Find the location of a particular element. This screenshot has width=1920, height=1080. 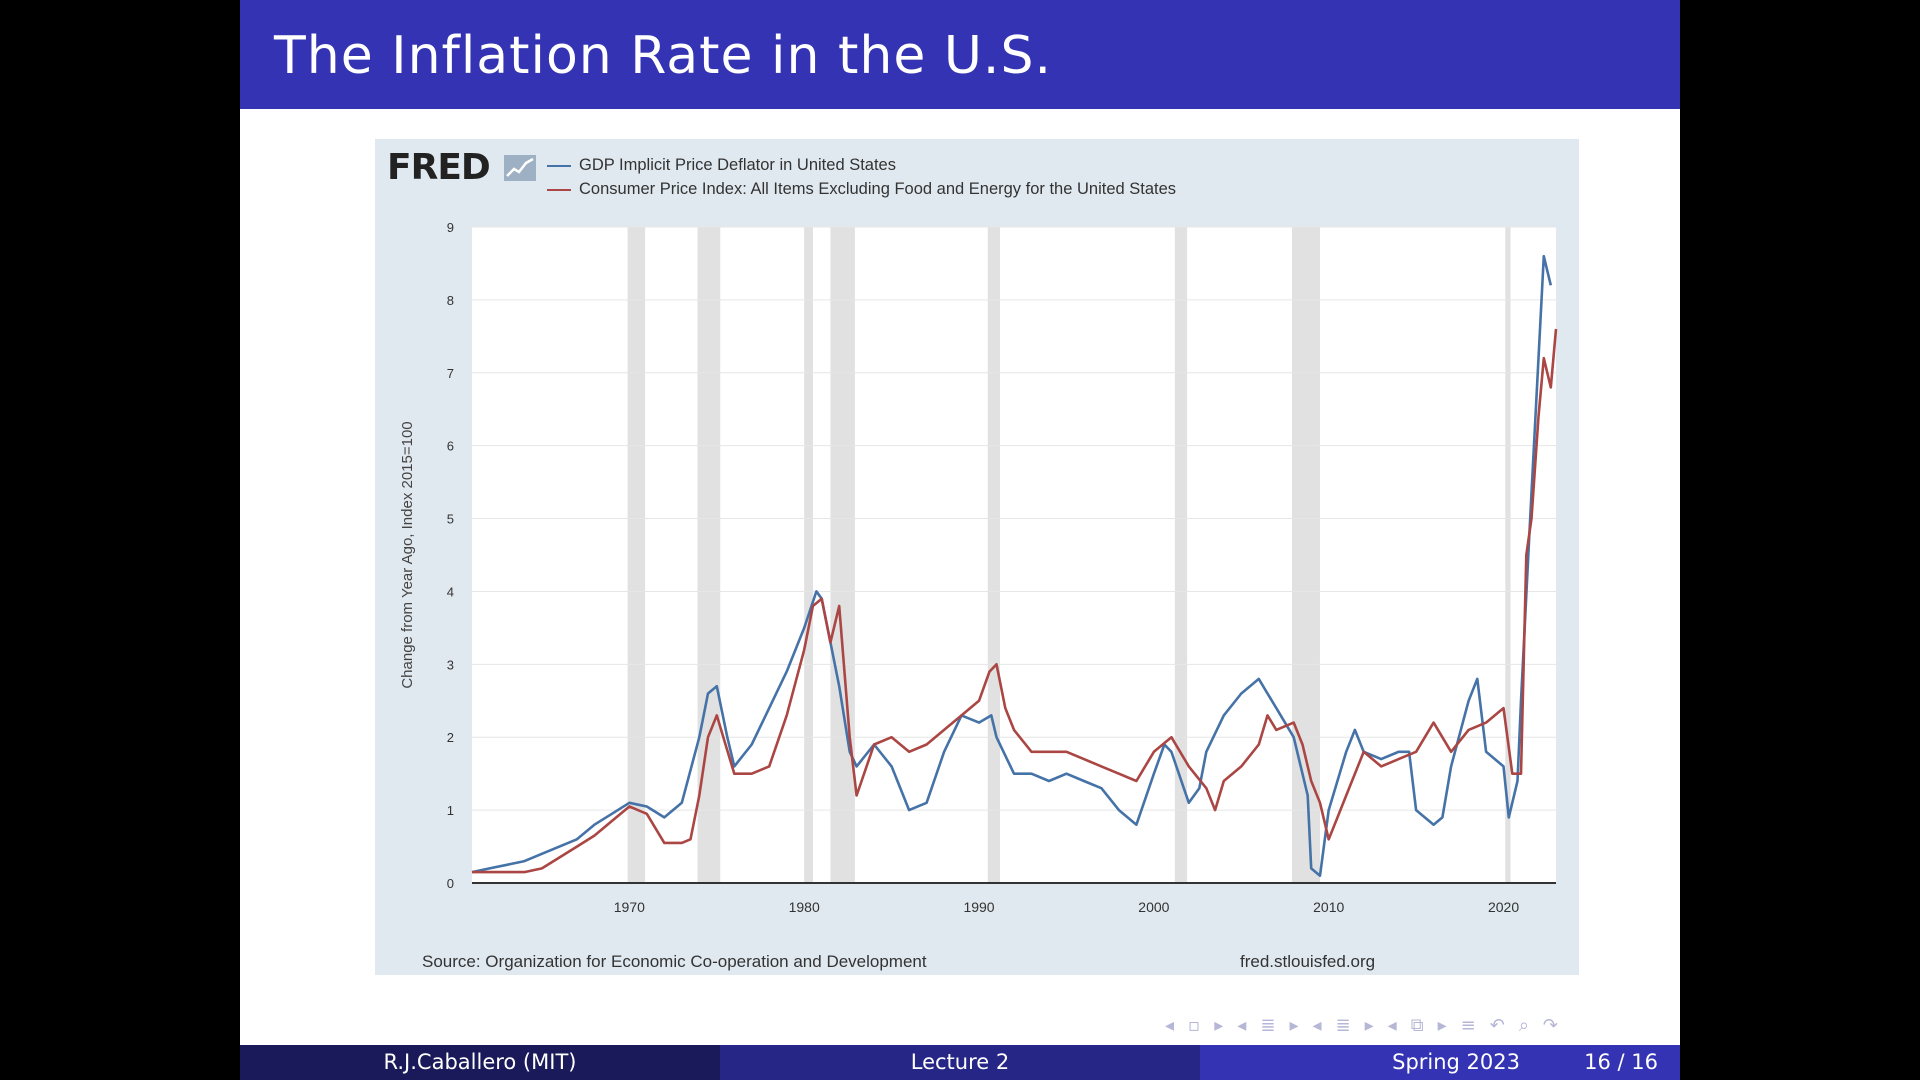

footer-author: R.J.Caballero (MIT) is located at coordinates (480, 1062).